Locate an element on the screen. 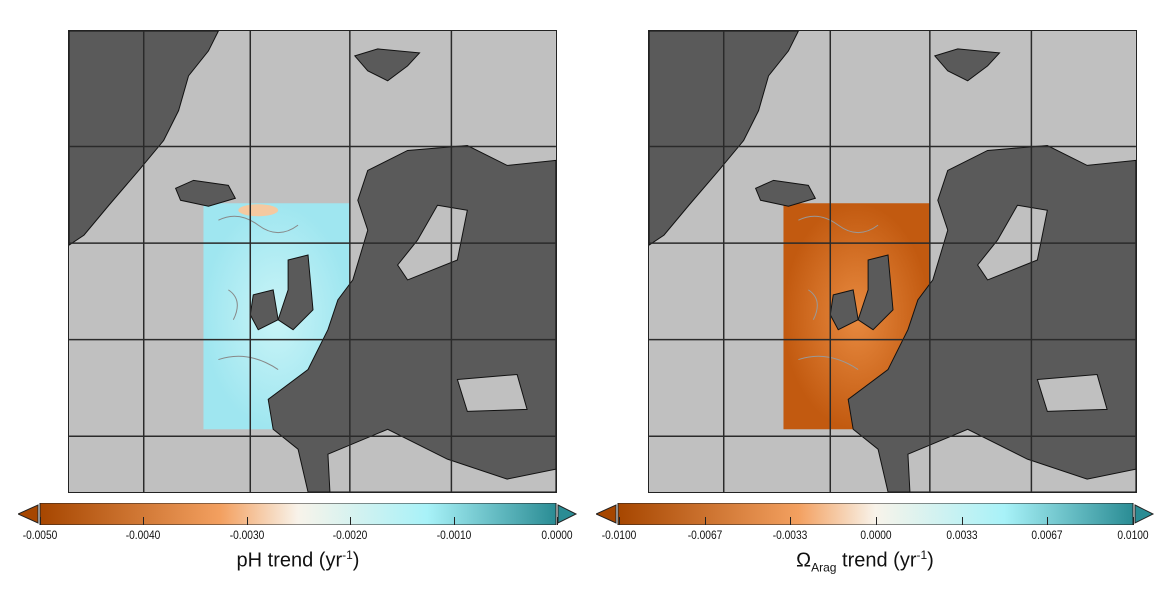 The width and height of the screenshot is (1170, 595). colorbar-tick-label: 0.0033 is located at coordinates (962, 535).